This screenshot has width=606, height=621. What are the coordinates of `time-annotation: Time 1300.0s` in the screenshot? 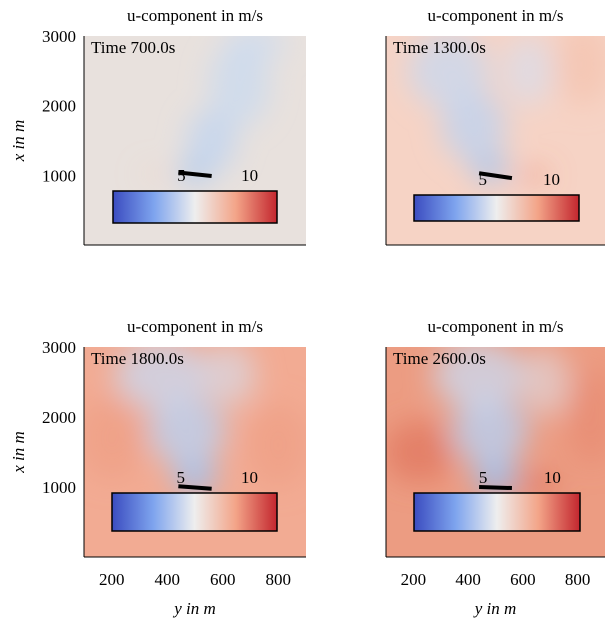 It's located at (439, 47).